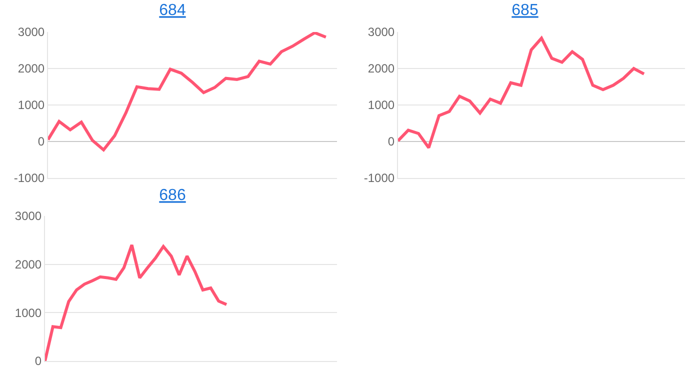 This screenshot has width=700, height=370. Describe the element at coordinates (172, 11) in the screenshot. I see `chart-title: 684` at that location.